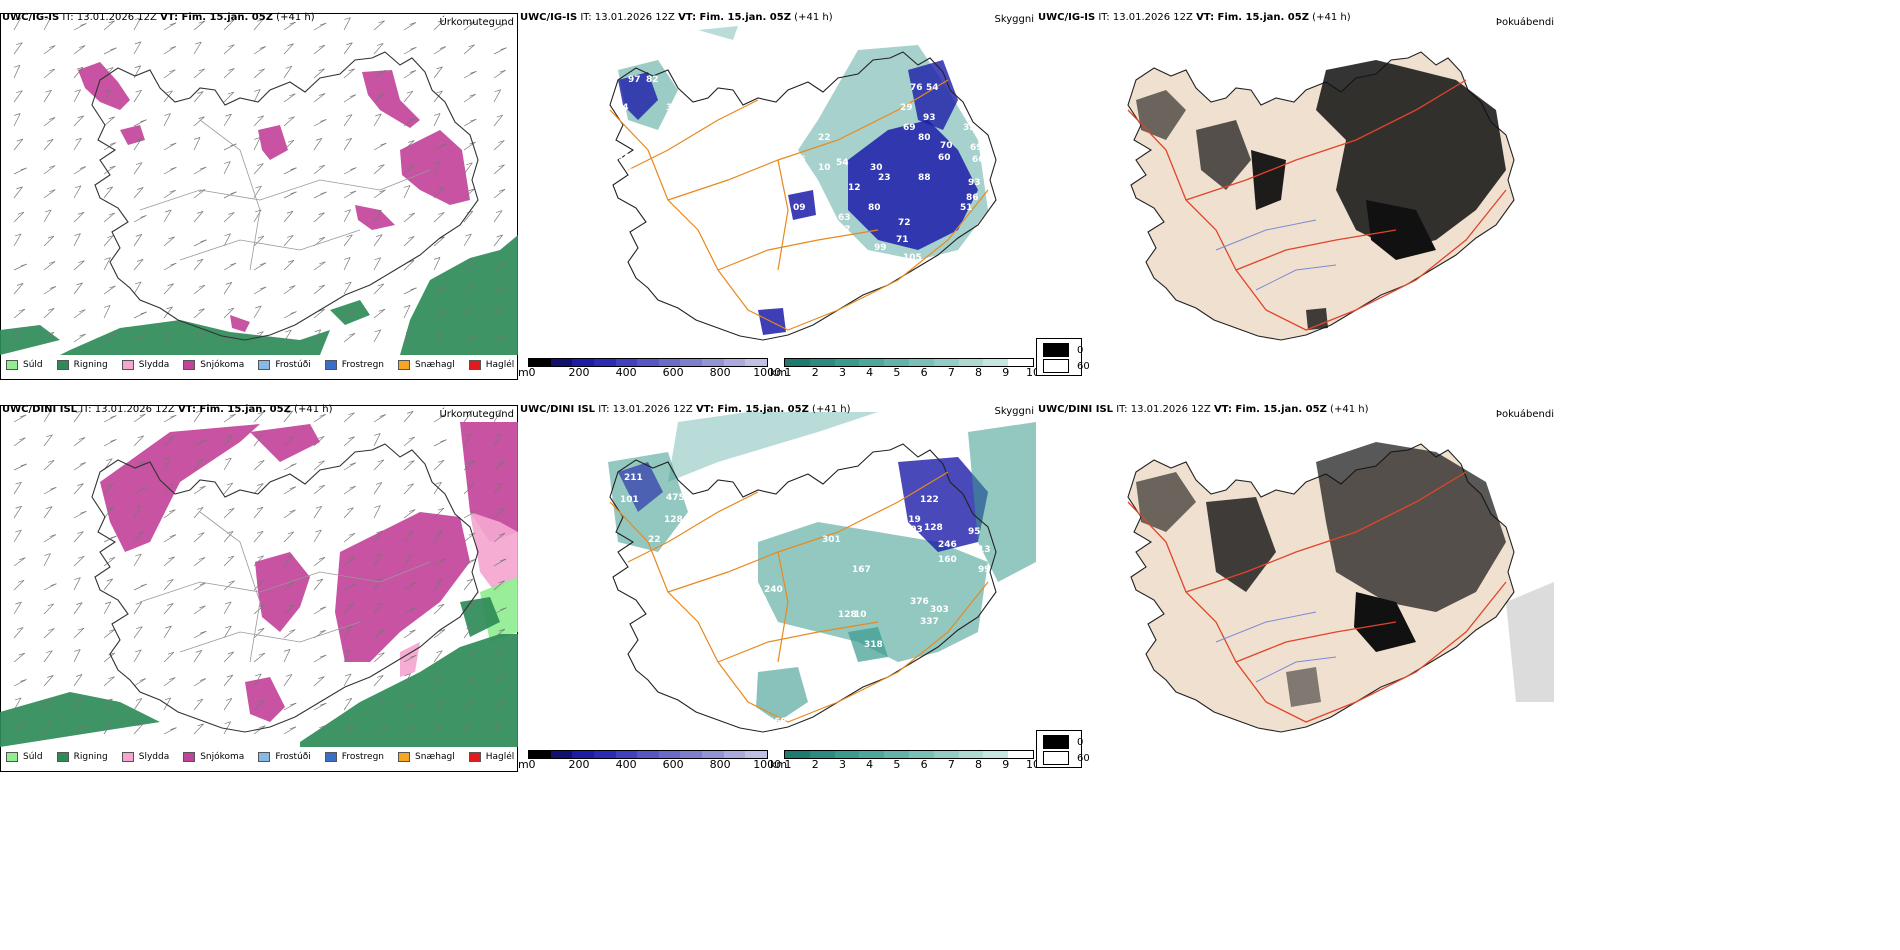 The height and width of the screenshot is (950, 1900). What do you see at coordinates (924, 372) in the screenshot?
I see `scale-tick-label: 6` at bounding box center [924, 372].